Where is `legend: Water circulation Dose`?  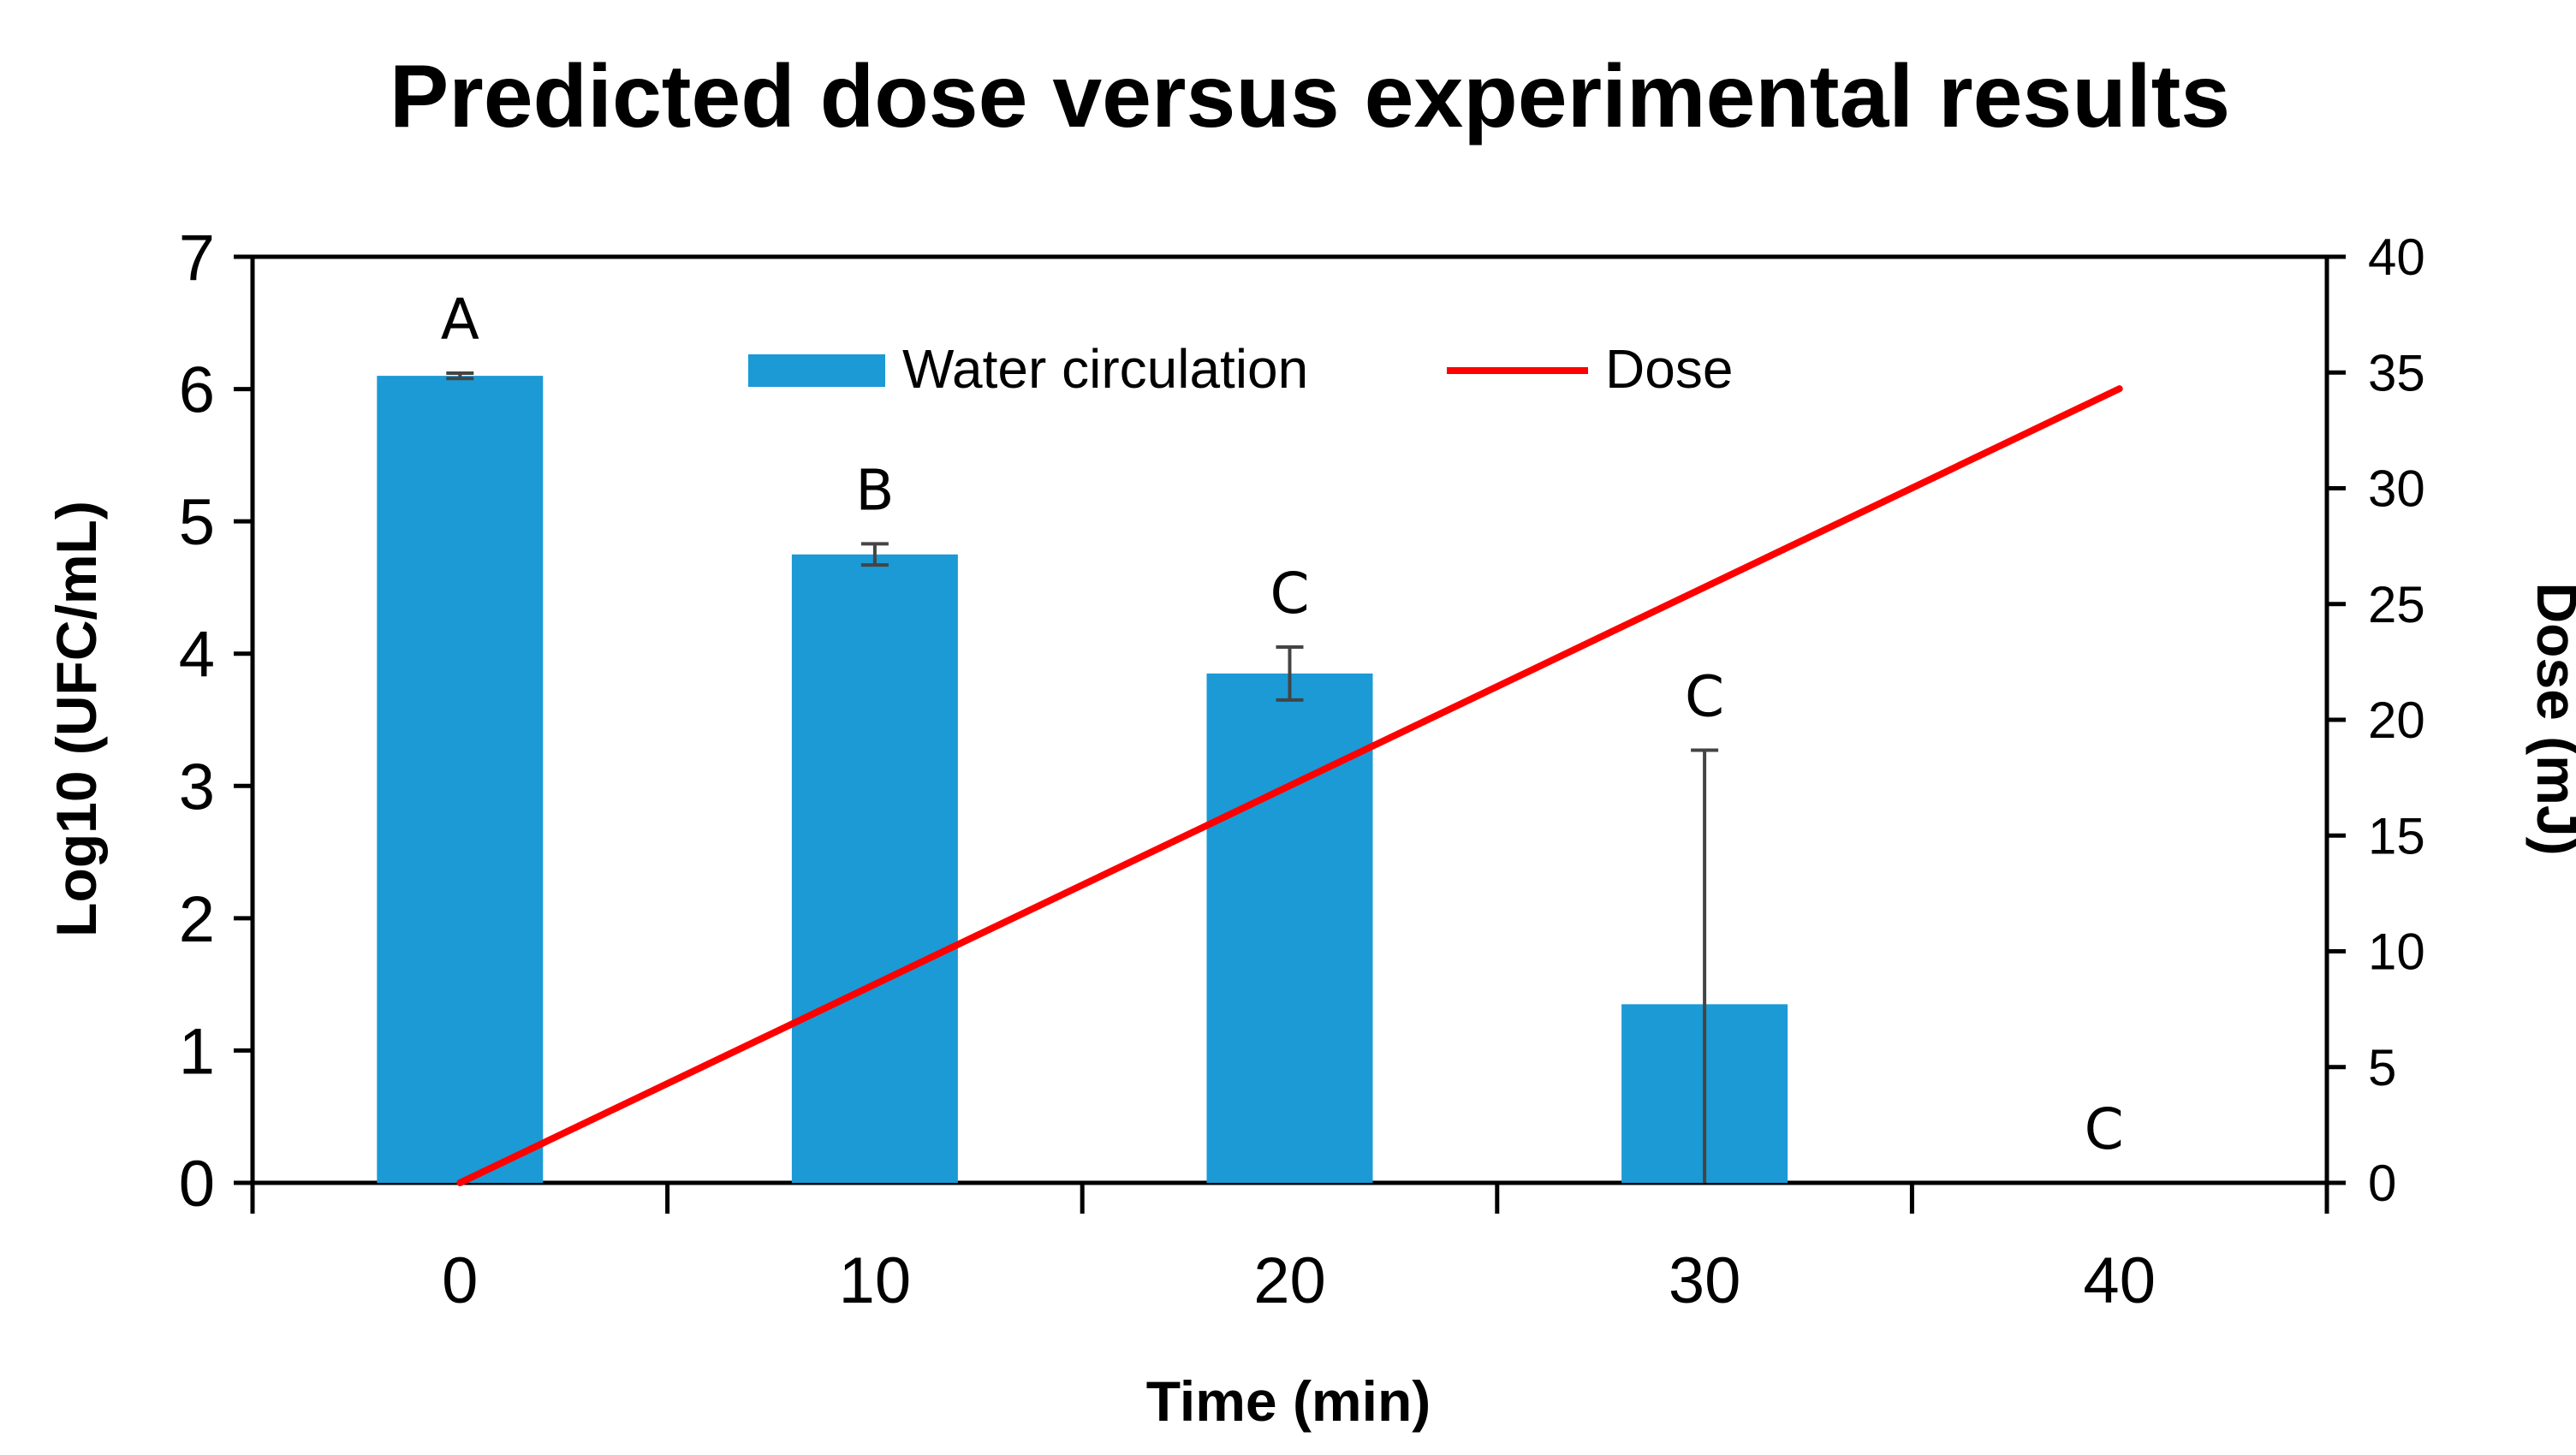 legend: Water circulation Dose is located at coordinates (1241, 369).